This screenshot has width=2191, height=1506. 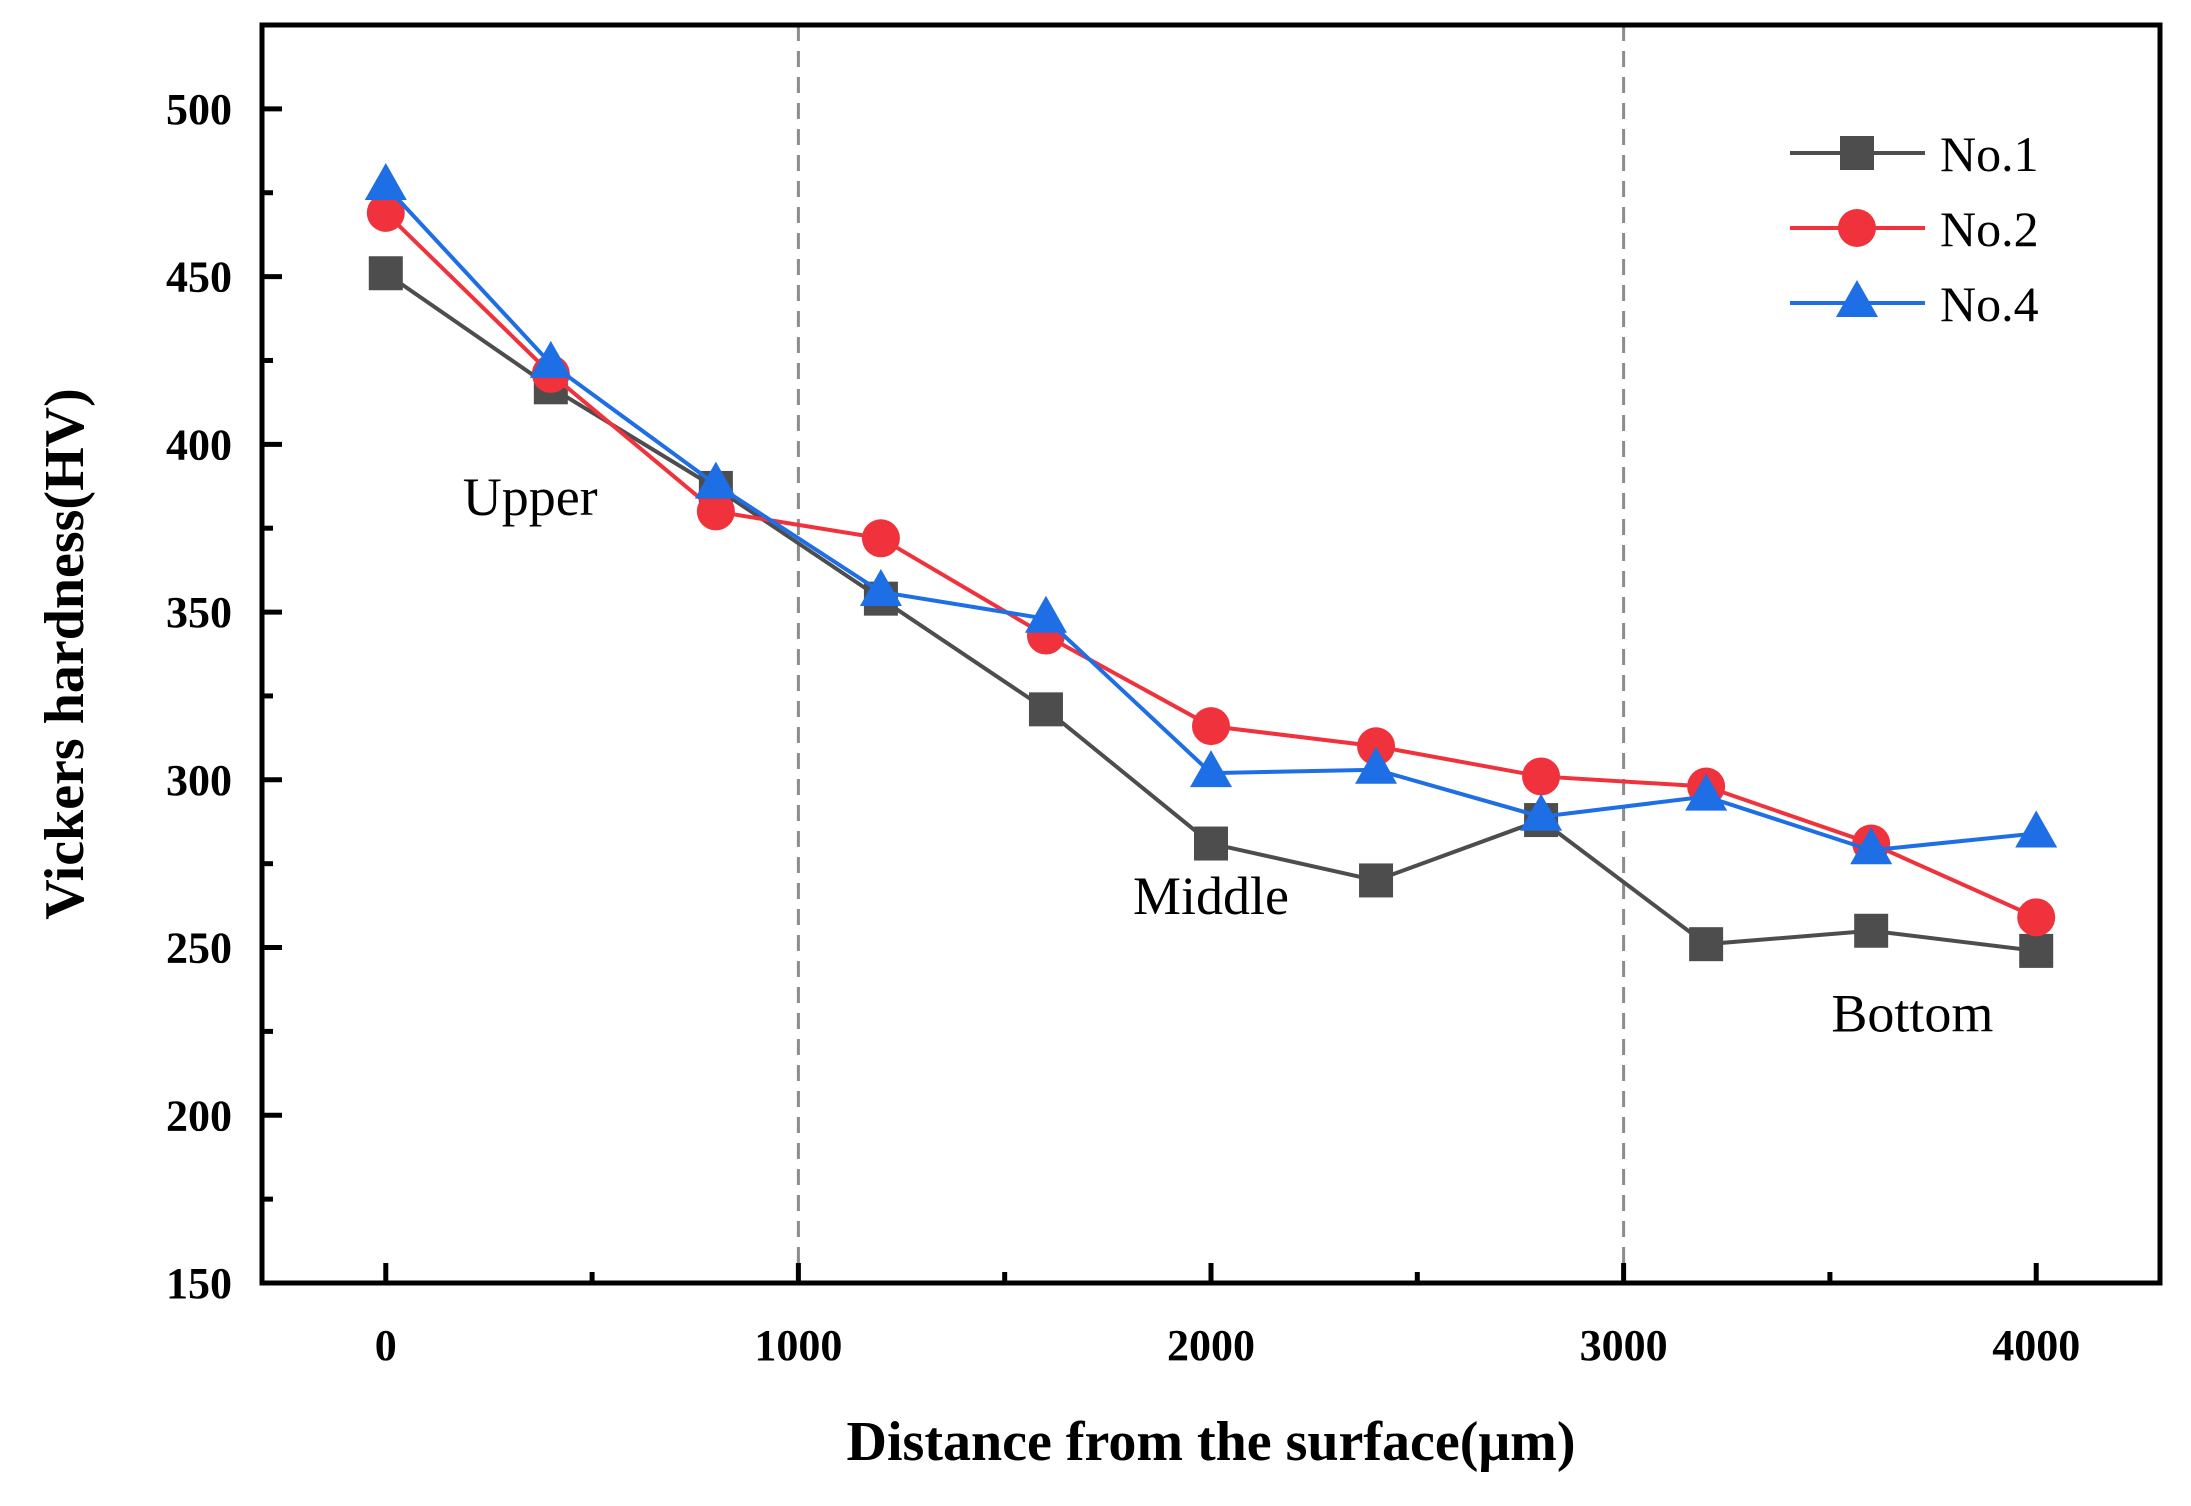 What do you see at coordinates (1857, 298) in the screenshot?
I see `legend-marker-no4` at bounding box center [1857, 298].